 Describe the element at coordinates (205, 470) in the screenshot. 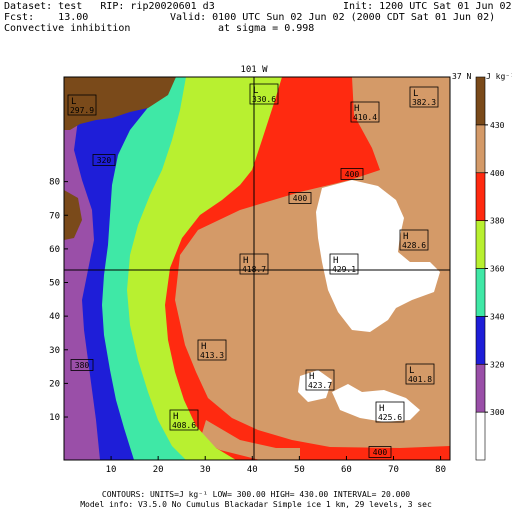

I see `x-tick-label: 30` at that location.